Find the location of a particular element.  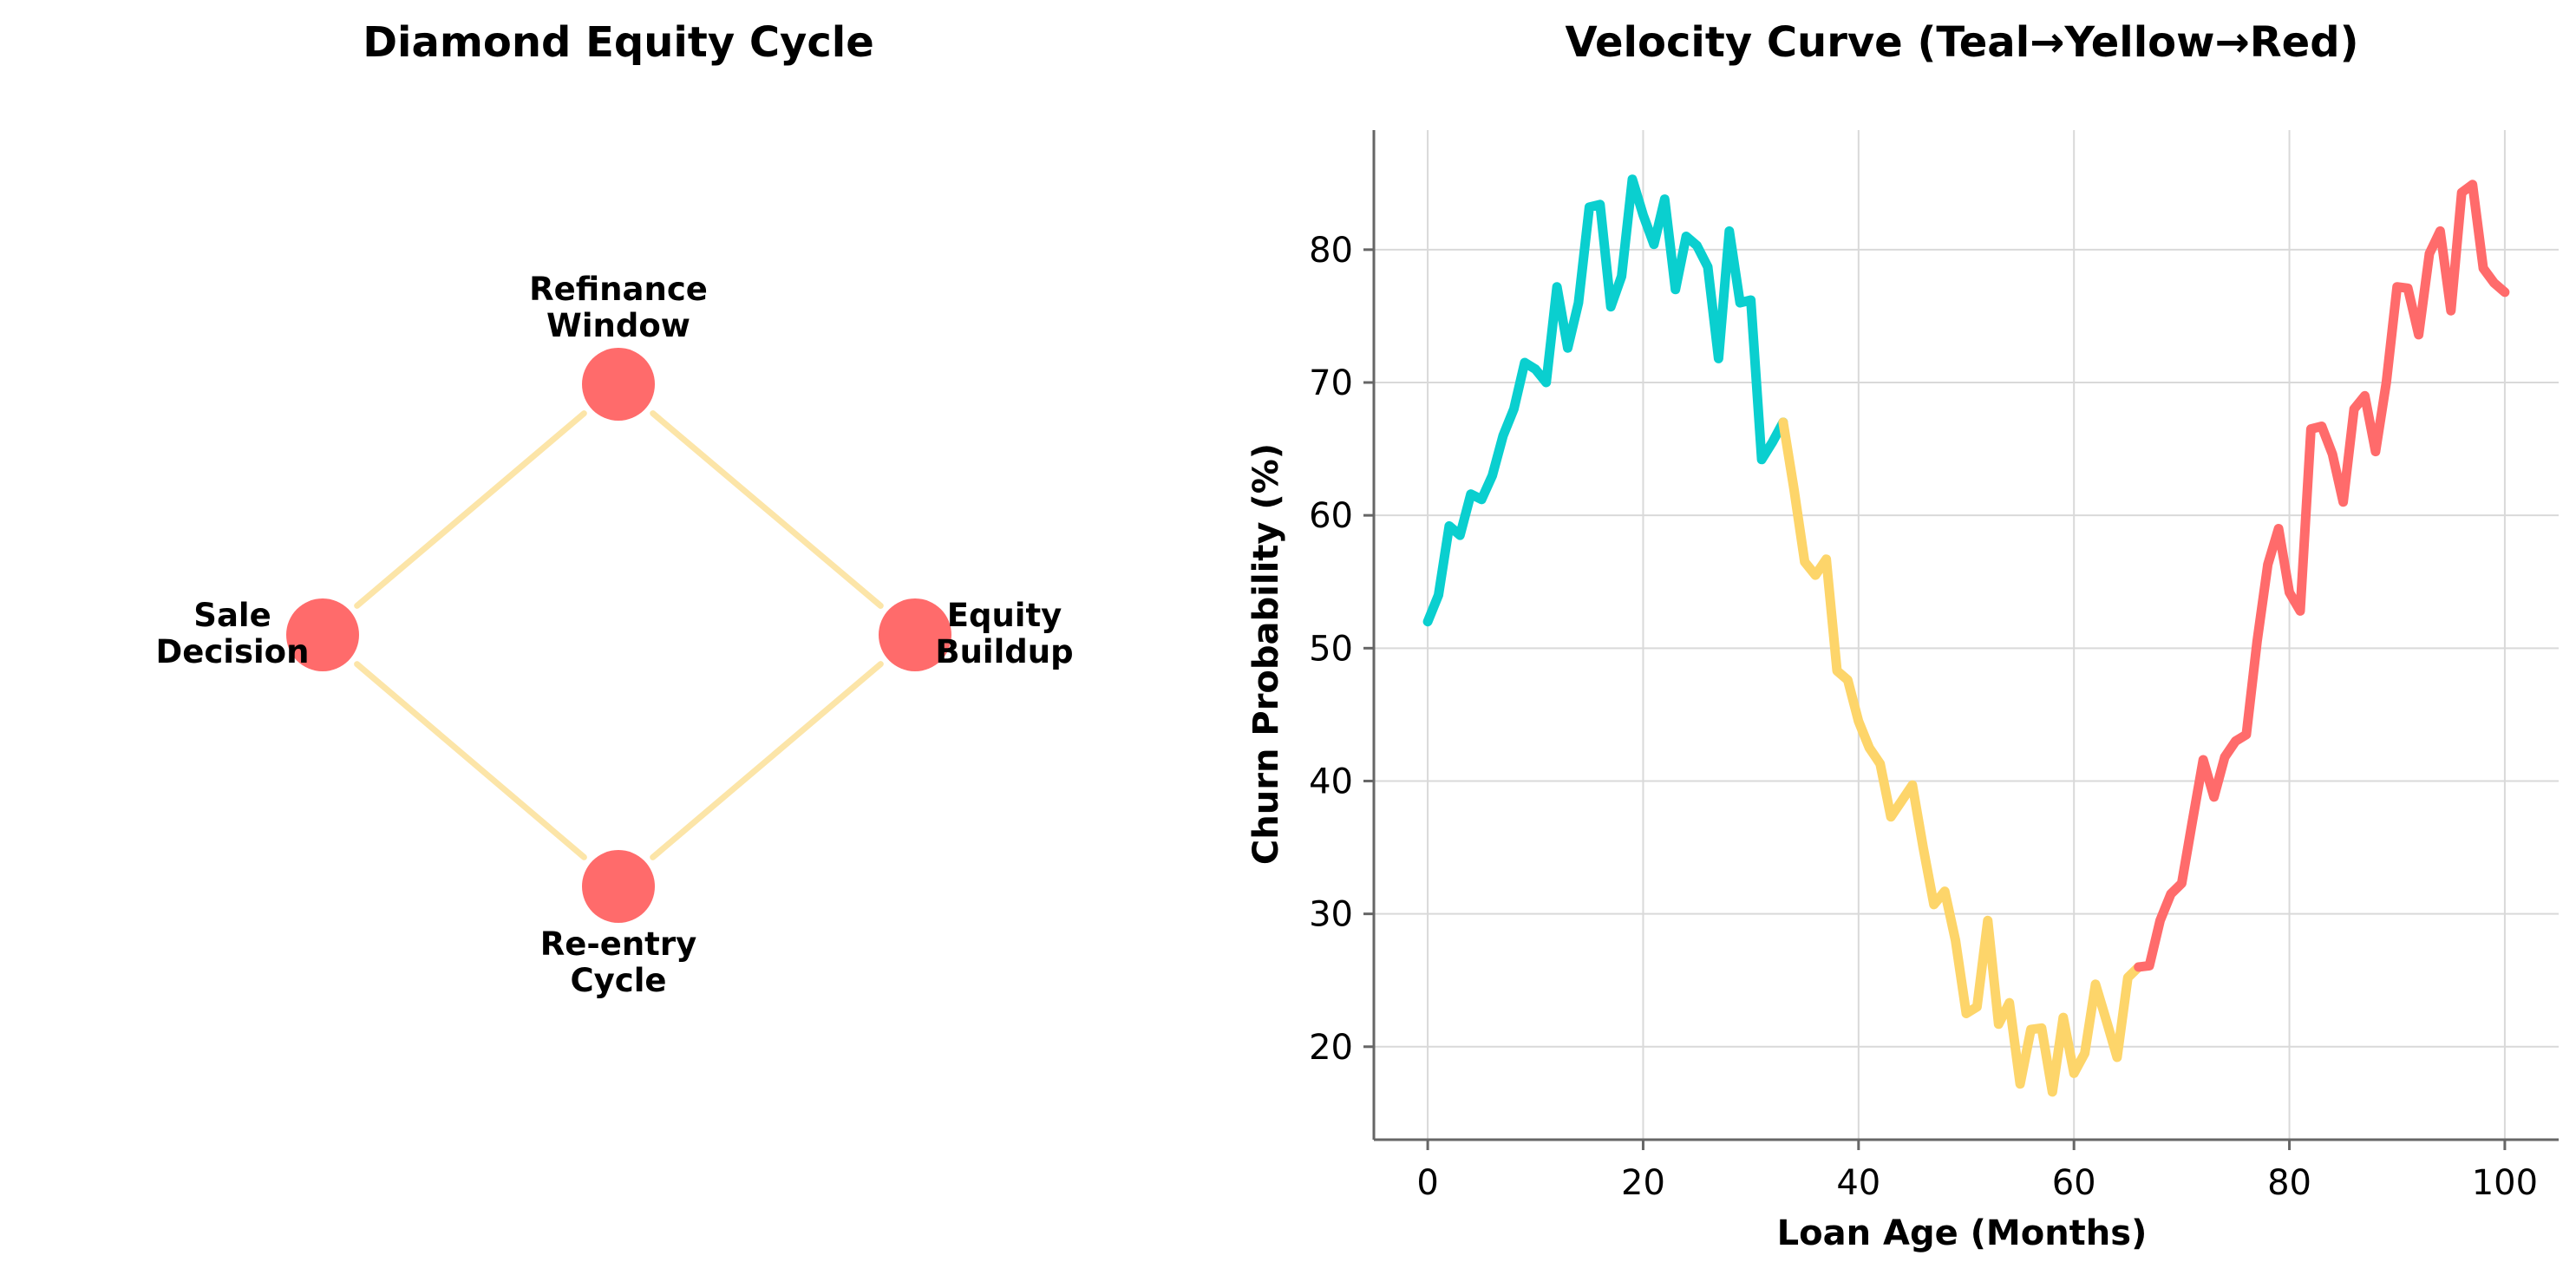

diagram-edge-equity-reentry is located at coordinates (767, 760).